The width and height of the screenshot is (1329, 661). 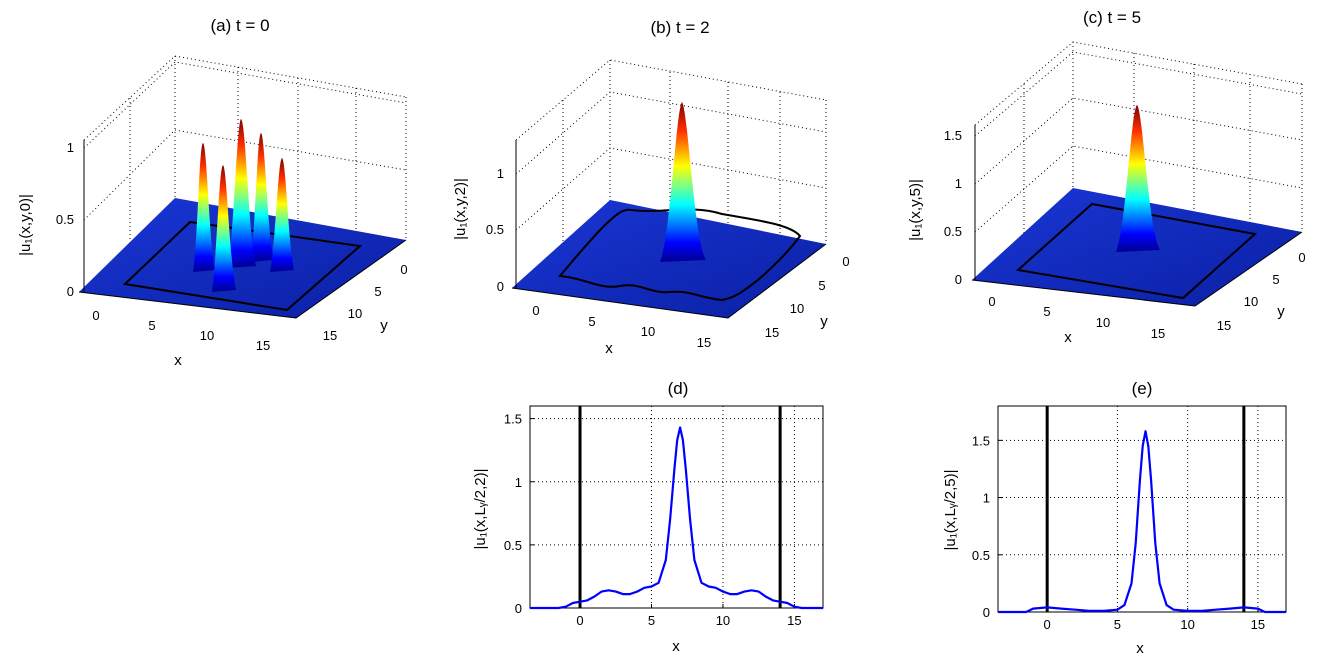 I want to click on panel-c-ztick-1: 1, so click(x=958, y=183).